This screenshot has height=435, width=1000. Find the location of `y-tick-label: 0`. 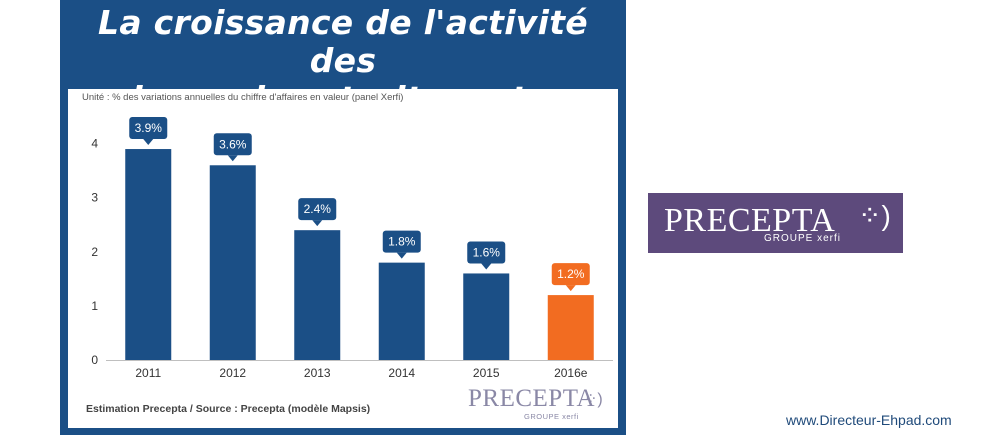

y-tick-label: 0 is located at coordinates (94, 360).